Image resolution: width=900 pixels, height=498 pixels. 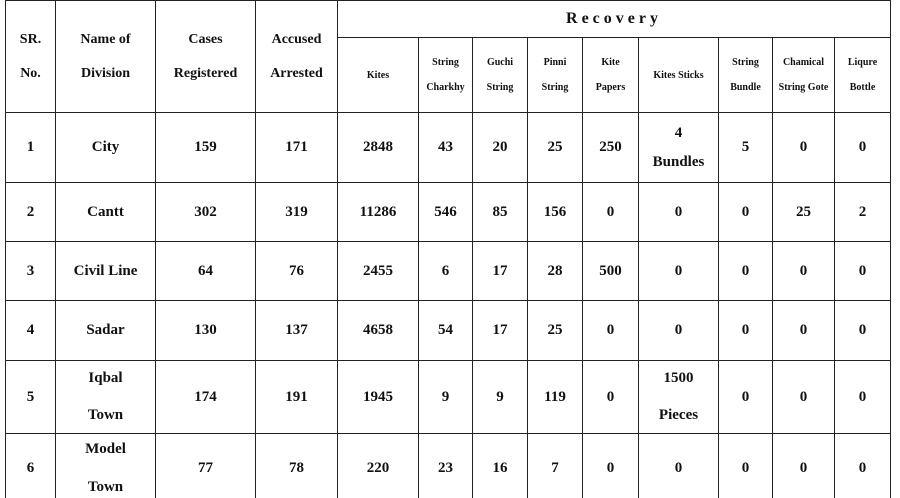 I want to click on table-cell: 220, so click(x=378, y=465).